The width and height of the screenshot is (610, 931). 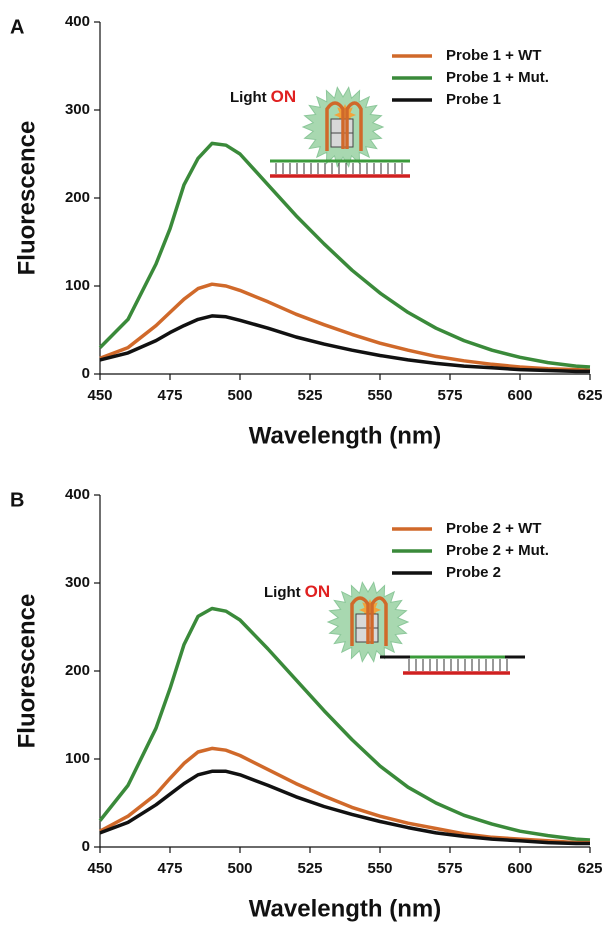 I want to click on panel-label: B, so click(x=17, y=500).